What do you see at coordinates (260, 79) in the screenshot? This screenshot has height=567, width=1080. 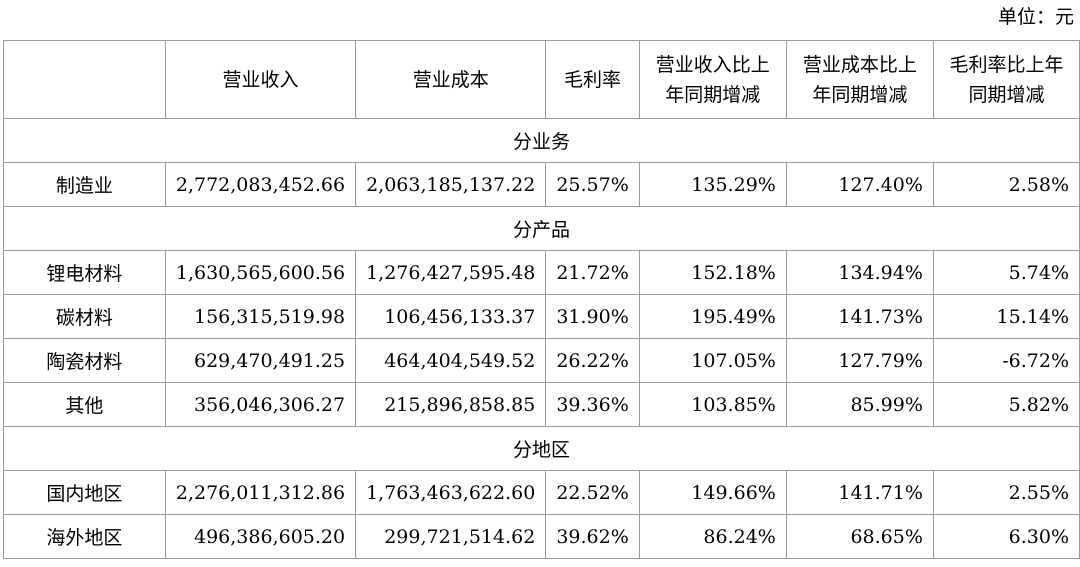 I see `header-revenue: 营业收入` at bounding box center [260, 79].